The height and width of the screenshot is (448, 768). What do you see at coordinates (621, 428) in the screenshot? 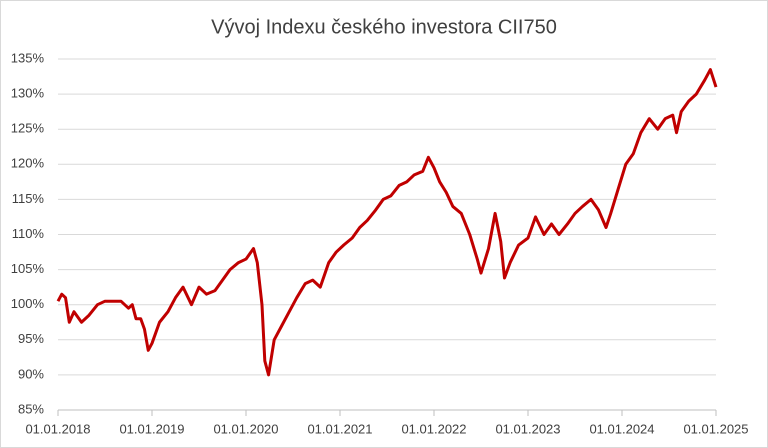
I see `x-tick-label: 01.01.2024` at bounding box center [621, 428].